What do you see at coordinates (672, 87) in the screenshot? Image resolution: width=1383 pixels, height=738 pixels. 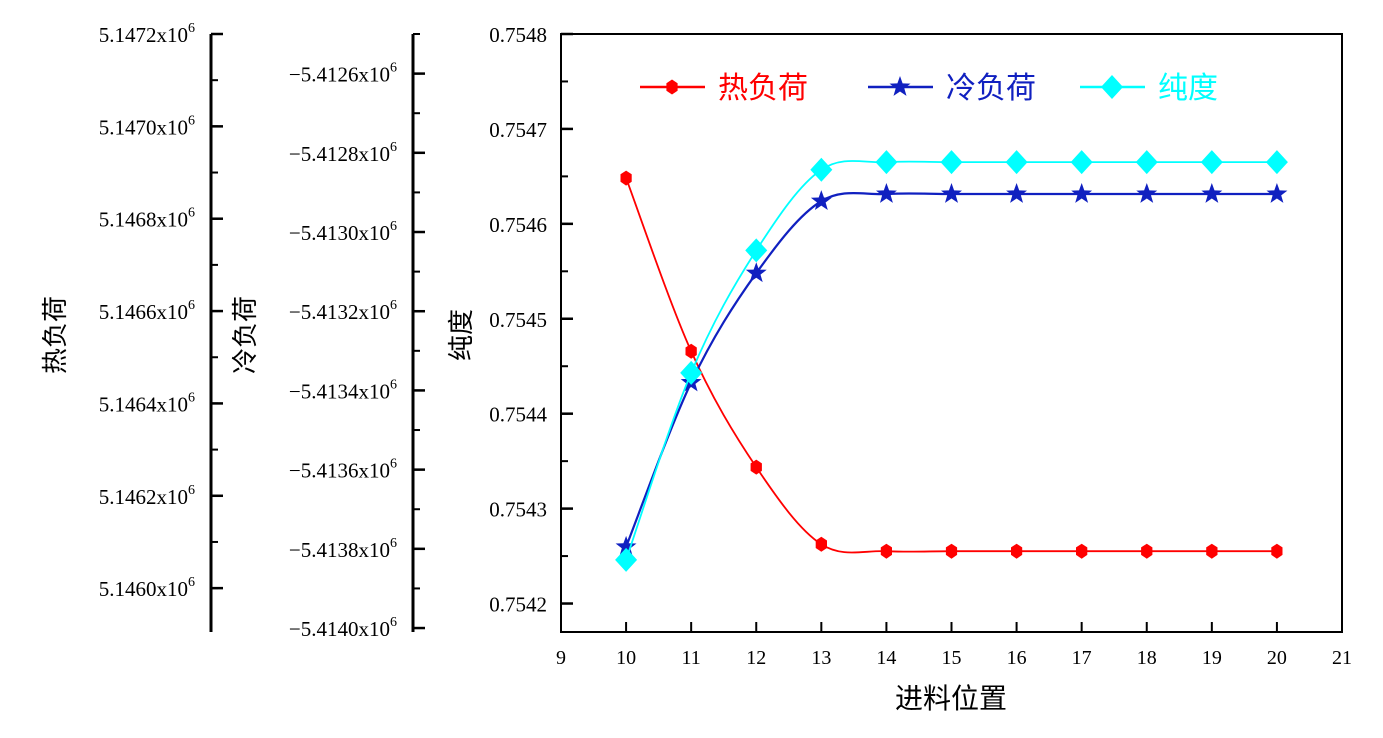 I see `legend-marker-heat` at bounding box center [672, 87].